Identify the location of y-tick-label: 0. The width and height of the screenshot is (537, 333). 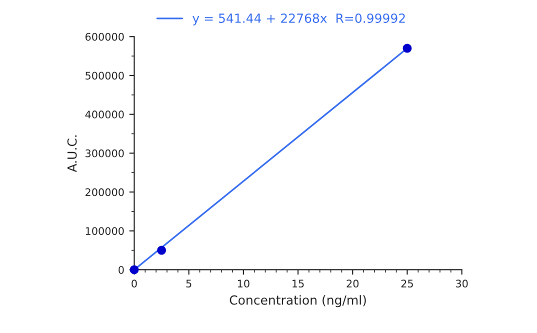
(121, 270).